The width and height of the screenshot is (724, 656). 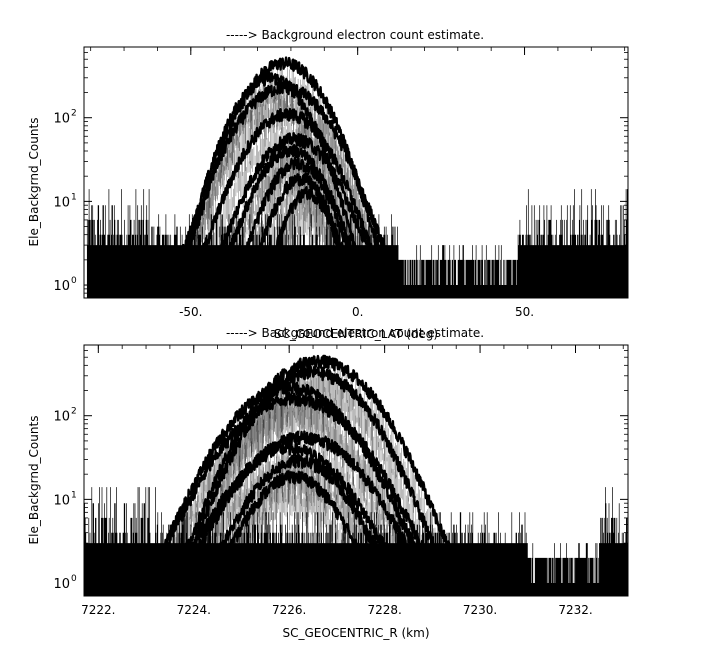 I want to click on x-tick-label: 50., so click(x=524, y=312).